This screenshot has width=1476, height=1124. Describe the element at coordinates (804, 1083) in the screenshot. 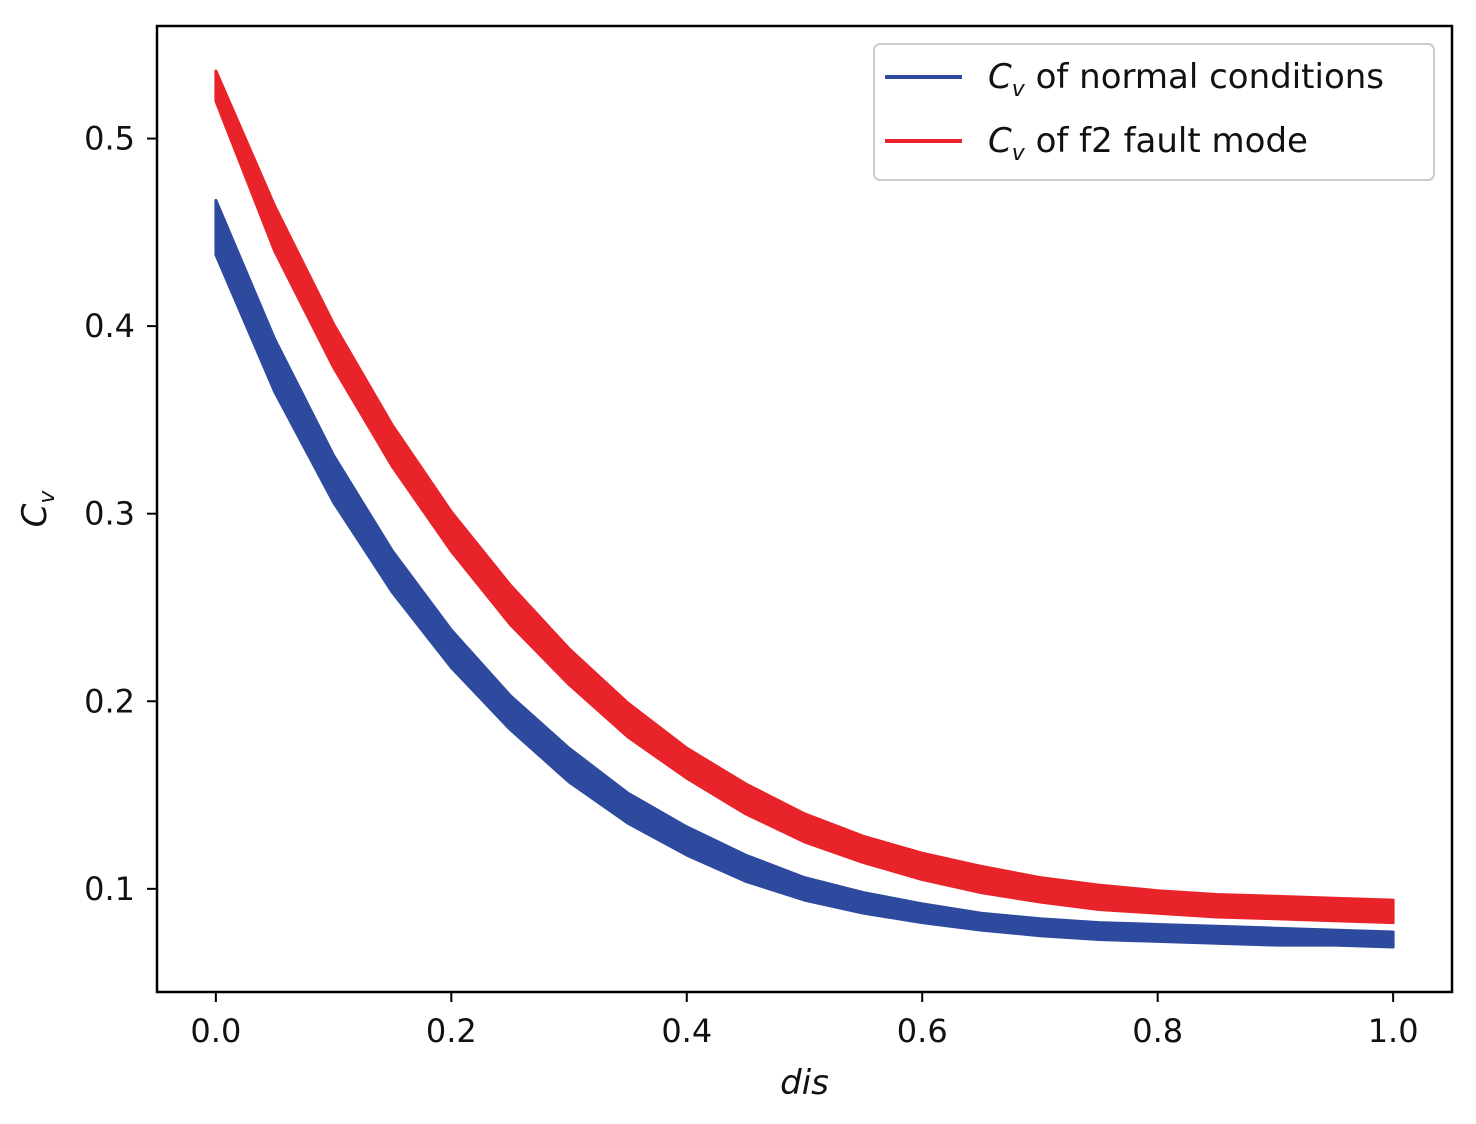

I see `x-axis-title: dis` at that location.